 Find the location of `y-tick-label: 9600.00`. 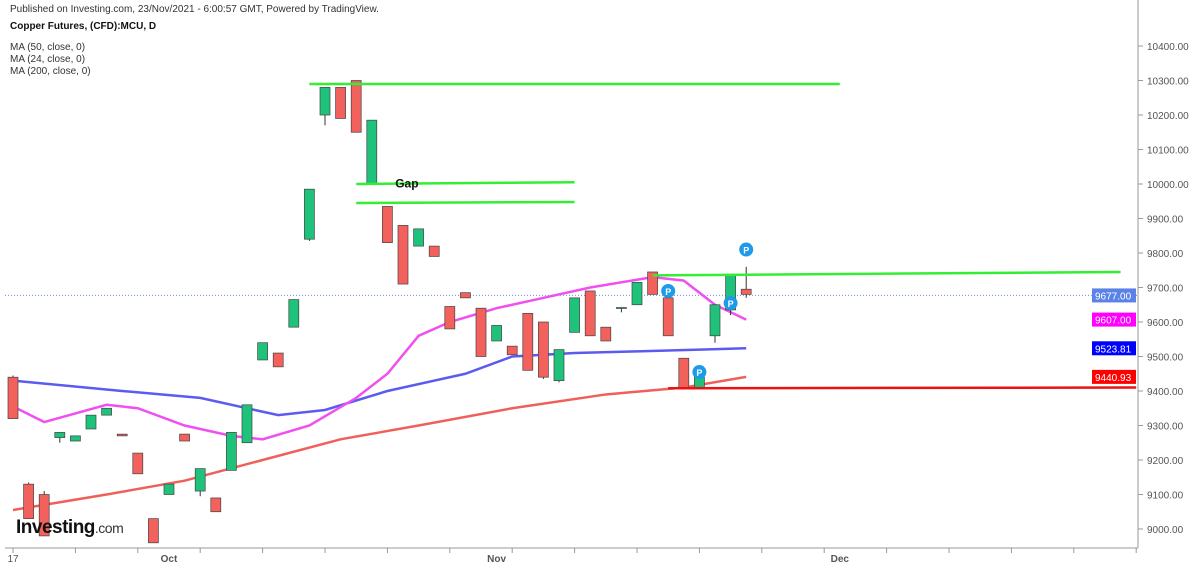

y-tick-label: 9600.00 is located at coordinates (1165, 323).